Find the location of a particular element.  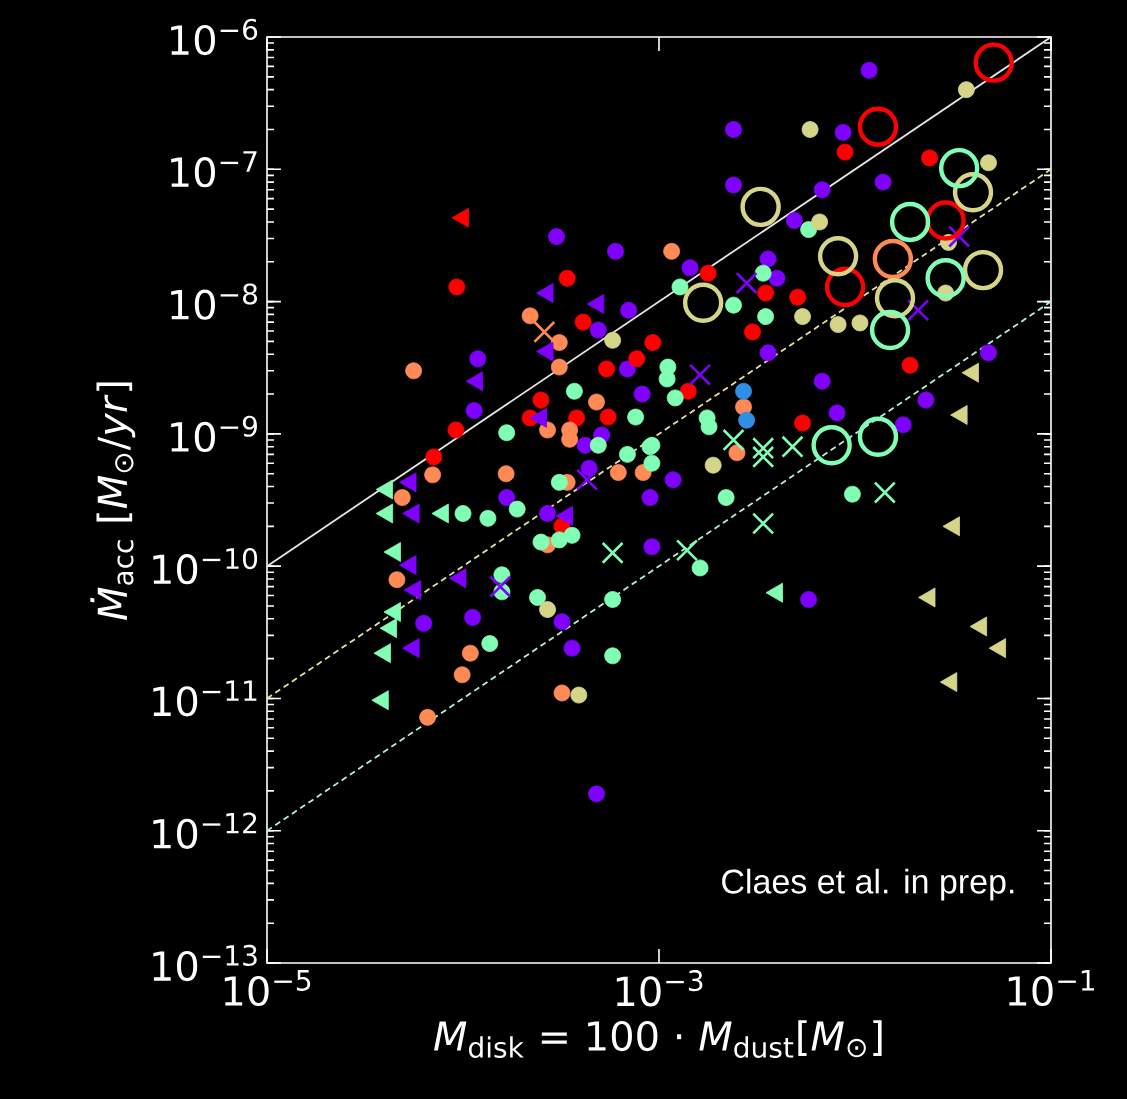

y-tick-label: 10$^{−10}$ is located at coordinates (205, 566).